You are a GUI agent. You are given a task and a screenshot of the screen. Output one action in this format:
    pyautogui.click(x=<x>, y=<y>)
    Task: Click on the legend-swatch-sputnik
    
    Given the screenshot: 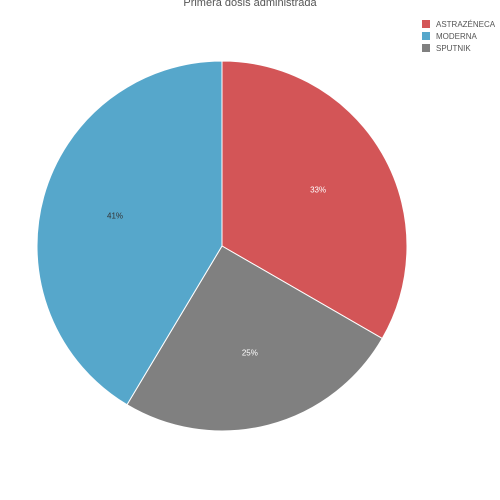 What is the action you would take?
    pyautogui.click(x=426, y=48)
    